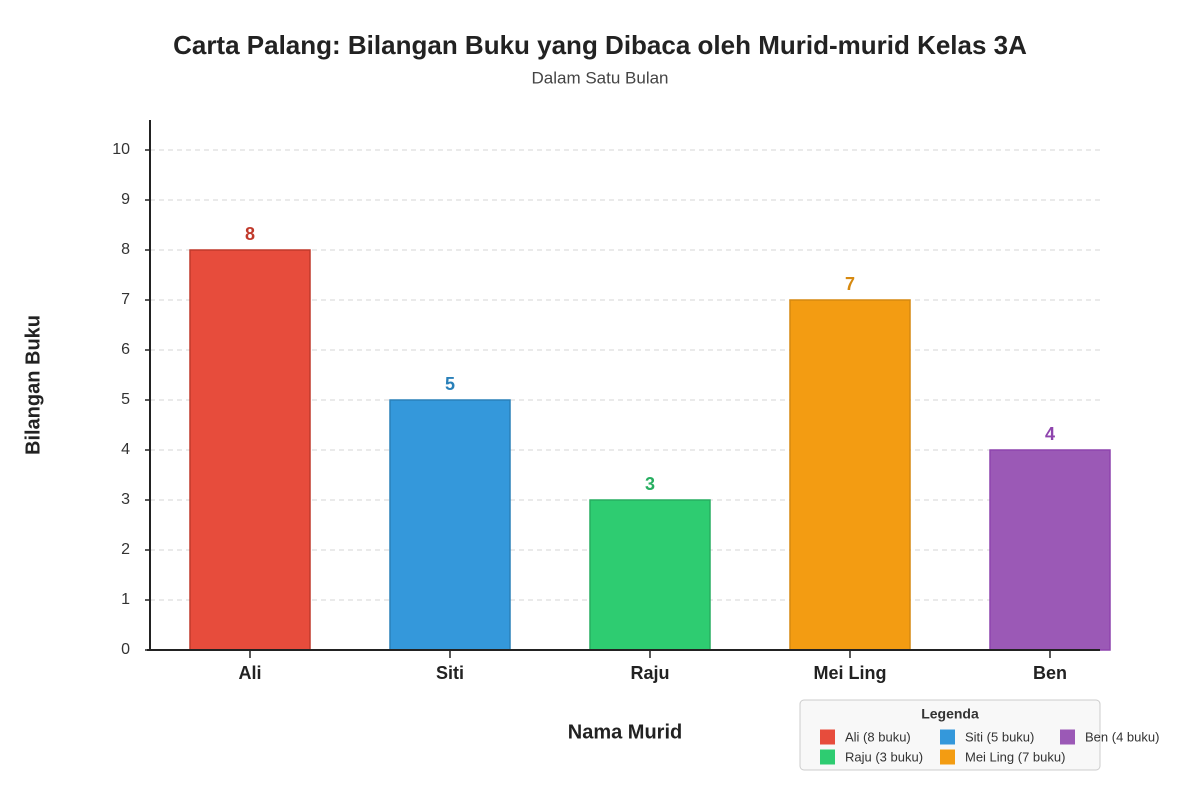  Describe the element at coordinates (450, 384) in the screenshot. I see `value-label: 5` at that location.